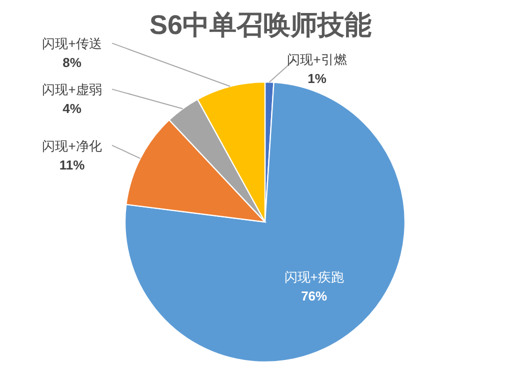 This screenshot has height=375, width=521. What do you see at coordinates (72, 44) in the screenshot?
I see `slice-label: 闪现+传送` at bounding box center [72, 44].